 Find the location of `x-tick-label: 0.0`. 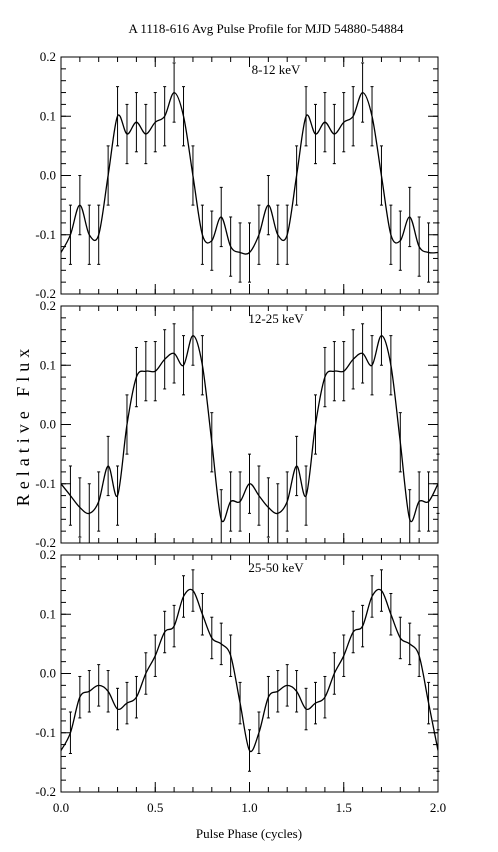

x-tick-label: 0.0 is located at coordinates (61, 807).